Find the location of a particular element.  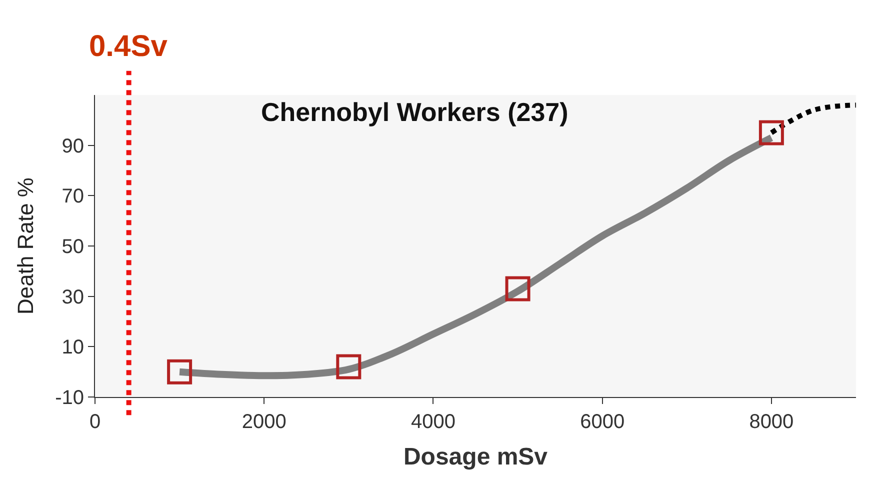

y-tick-label: 10 is located at coordinates (73, 347).